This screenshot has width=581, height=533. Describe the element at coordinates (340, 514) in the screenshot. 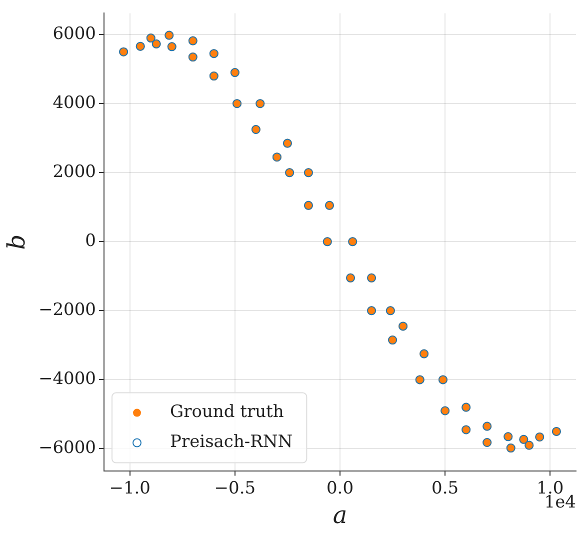

I see `x-axis-title: a` at that location.